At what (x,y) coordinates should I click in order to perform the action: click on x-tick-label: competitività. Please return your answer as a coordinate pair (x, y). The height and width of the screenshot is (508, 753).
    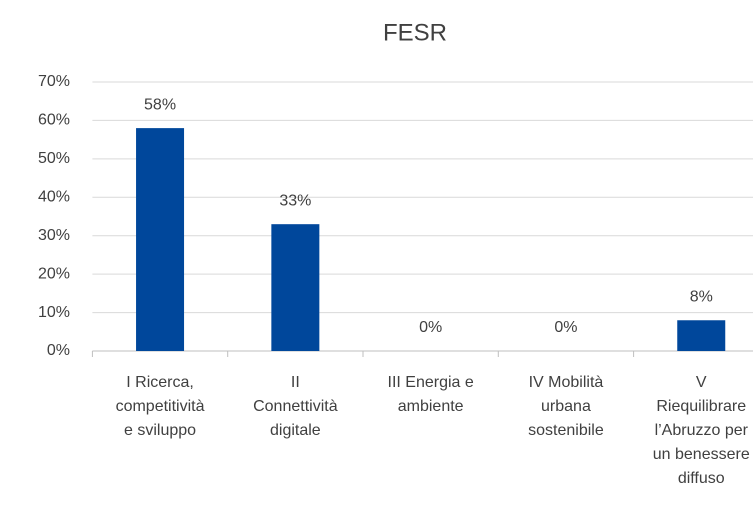
    Looking at the image, I should click on (160, 406).